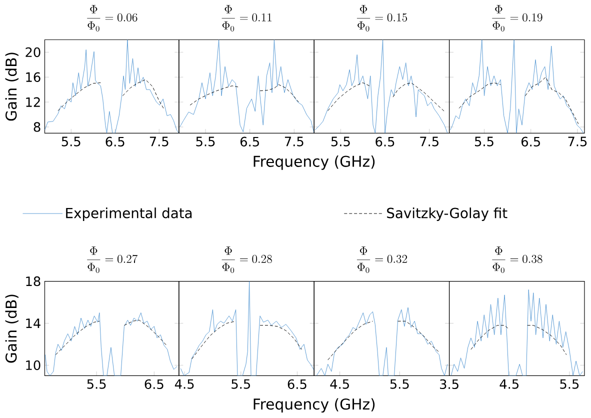 Image resolution: width=591 pixels, height=418 pixels. Describe the element at coordinates (112, 259) in the screenshot. I see `chart-title: $\frac{\Phi}{\Phi_0}=0.27$` at that location.